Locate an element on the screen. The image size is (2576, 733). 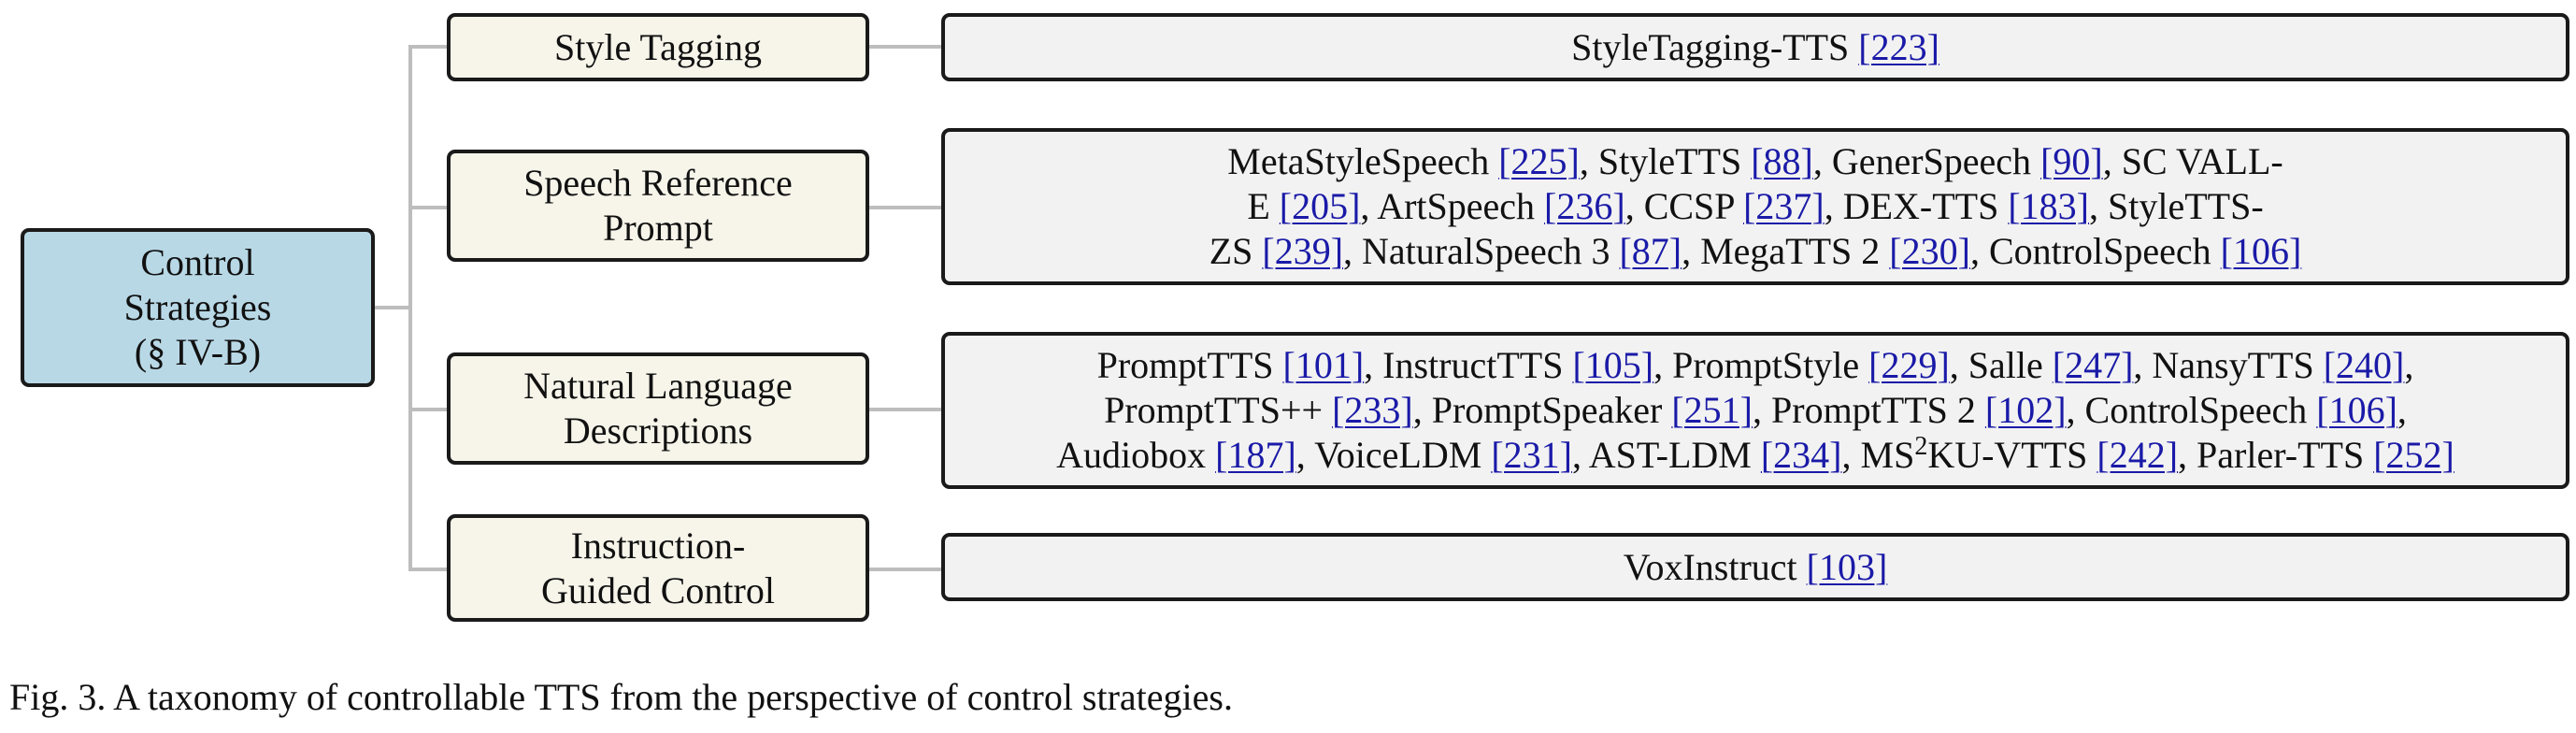
citation-link: [87] is located at coordinates (1650, 251).